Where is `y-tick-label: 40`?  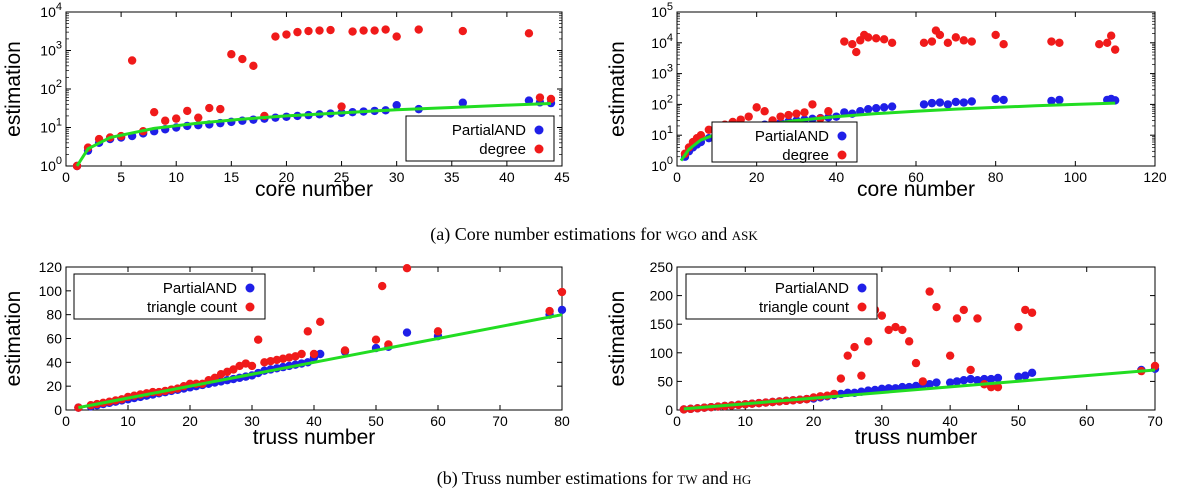
y-tick-label: 40 is located at coordinates (54, 362).